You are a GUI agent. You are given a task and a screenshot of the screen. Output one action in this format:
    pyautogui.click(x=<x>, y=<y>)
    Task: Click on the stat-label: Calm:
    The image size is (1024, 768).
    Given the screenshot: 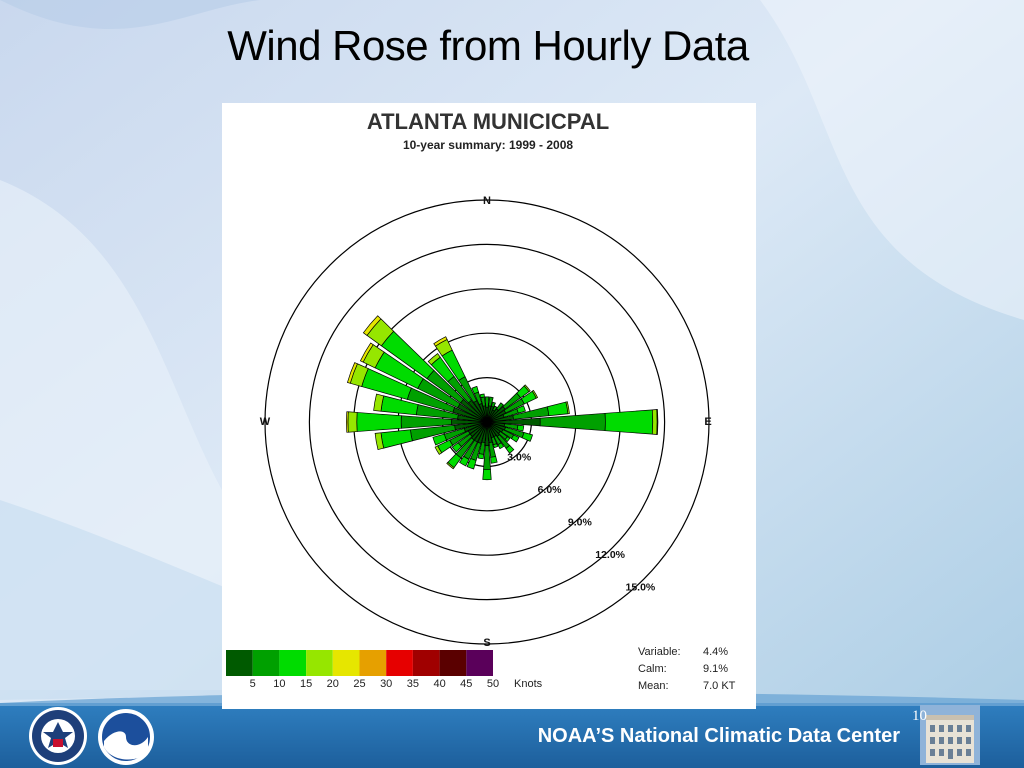 What is the action you would take?
    pyautogui.click(x=652, y=669)
    